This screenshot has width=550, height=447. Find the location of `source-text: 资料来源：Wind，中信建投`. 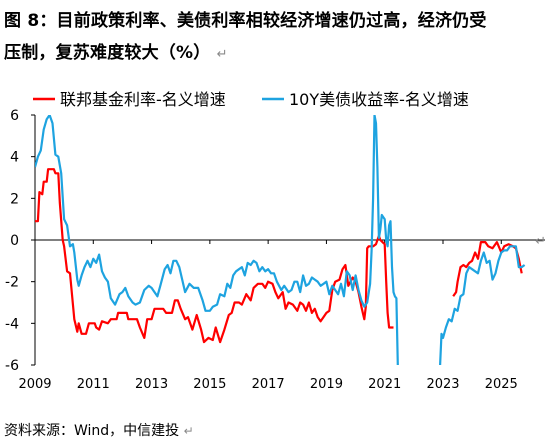

source-text: 资料来源：Wind，中信建投 is located at coordinates (92, 431).